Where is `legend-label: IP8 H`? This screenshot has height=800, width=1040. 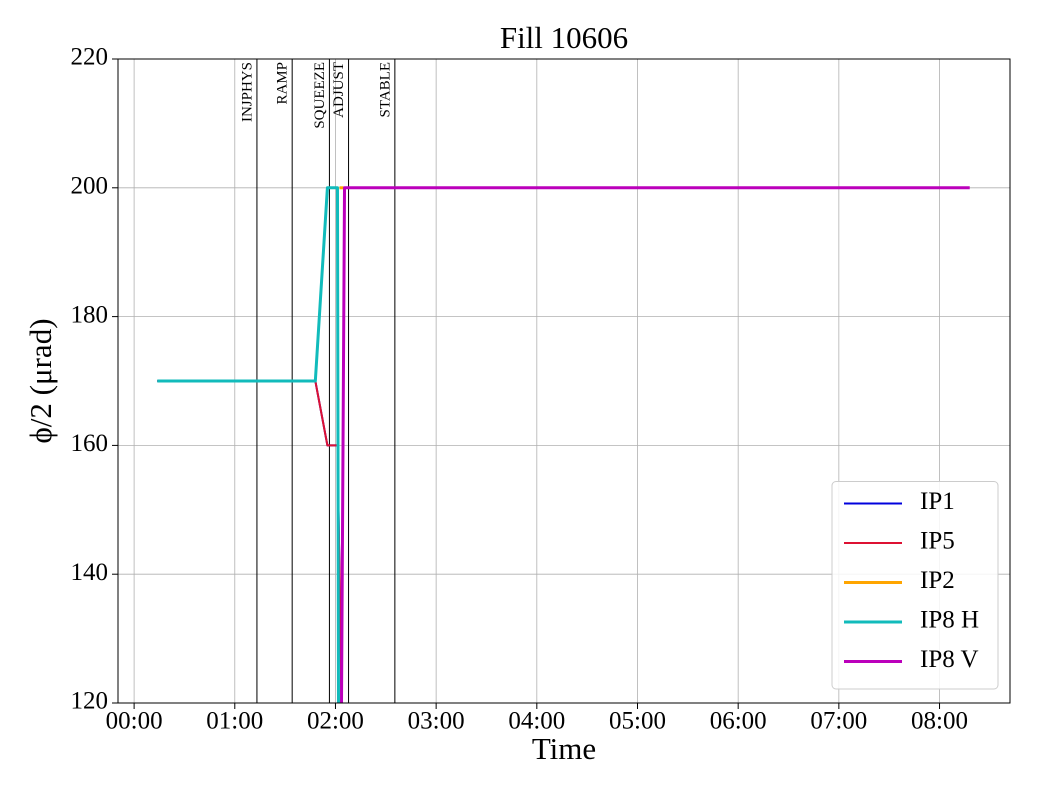 legend-label: IP8 H is located at coordinates (949, 620).